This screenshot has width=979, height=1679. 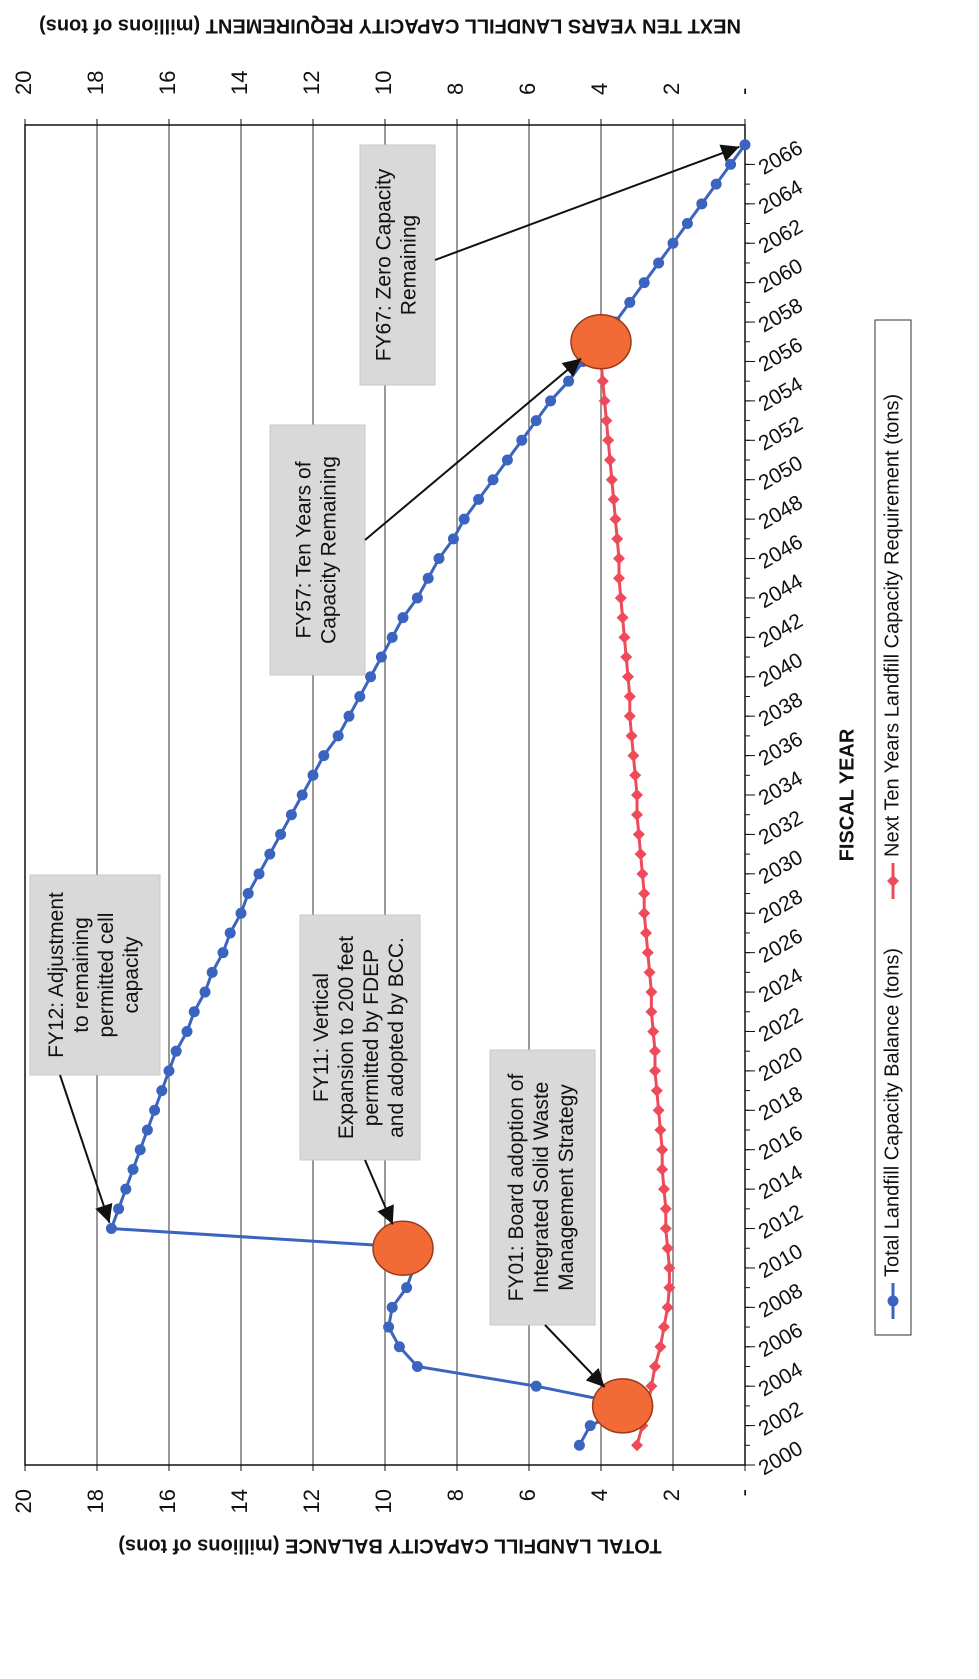 I want to click on annotation-text: capacity, so click(x=131, y=975).